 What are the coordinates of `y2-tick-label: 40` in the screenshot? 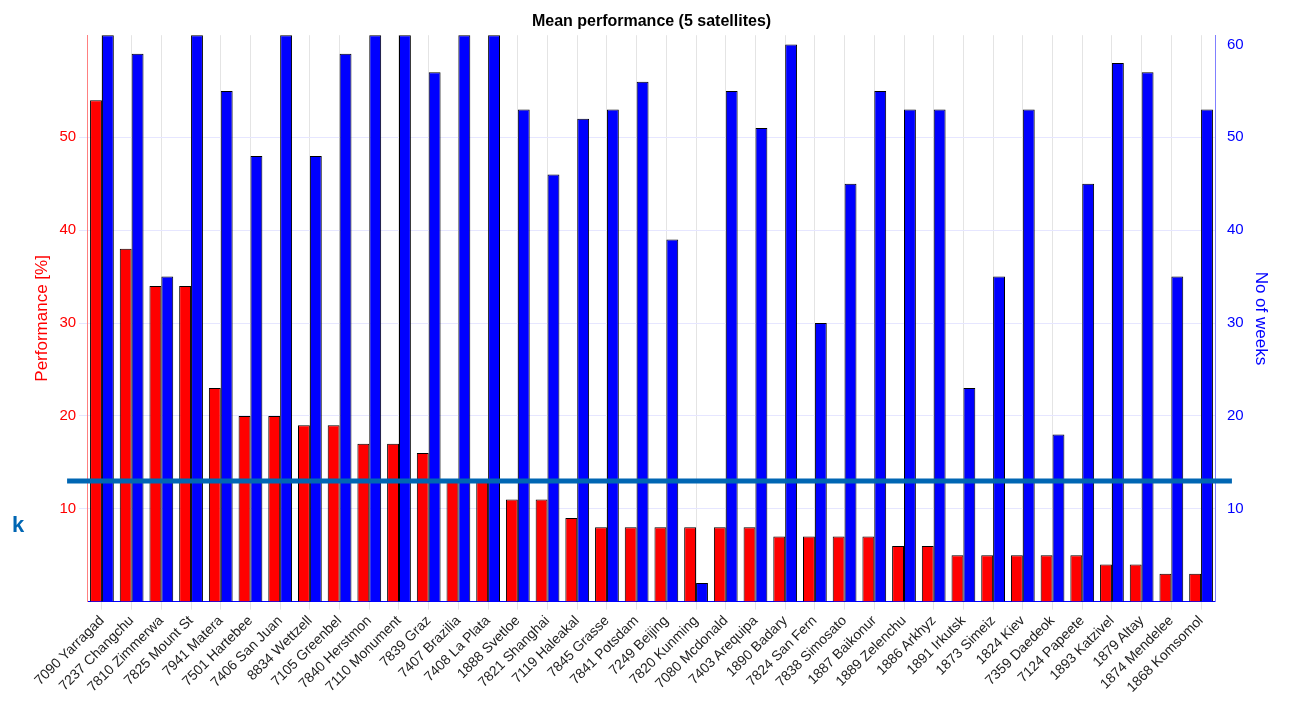 It's located at (1235, 229).